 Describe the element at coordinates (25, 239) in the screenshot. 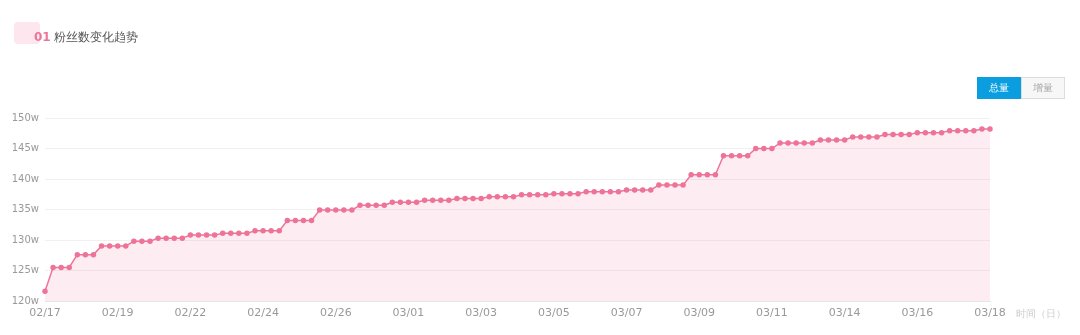

I see `y-tick-label: 130w` at that location.